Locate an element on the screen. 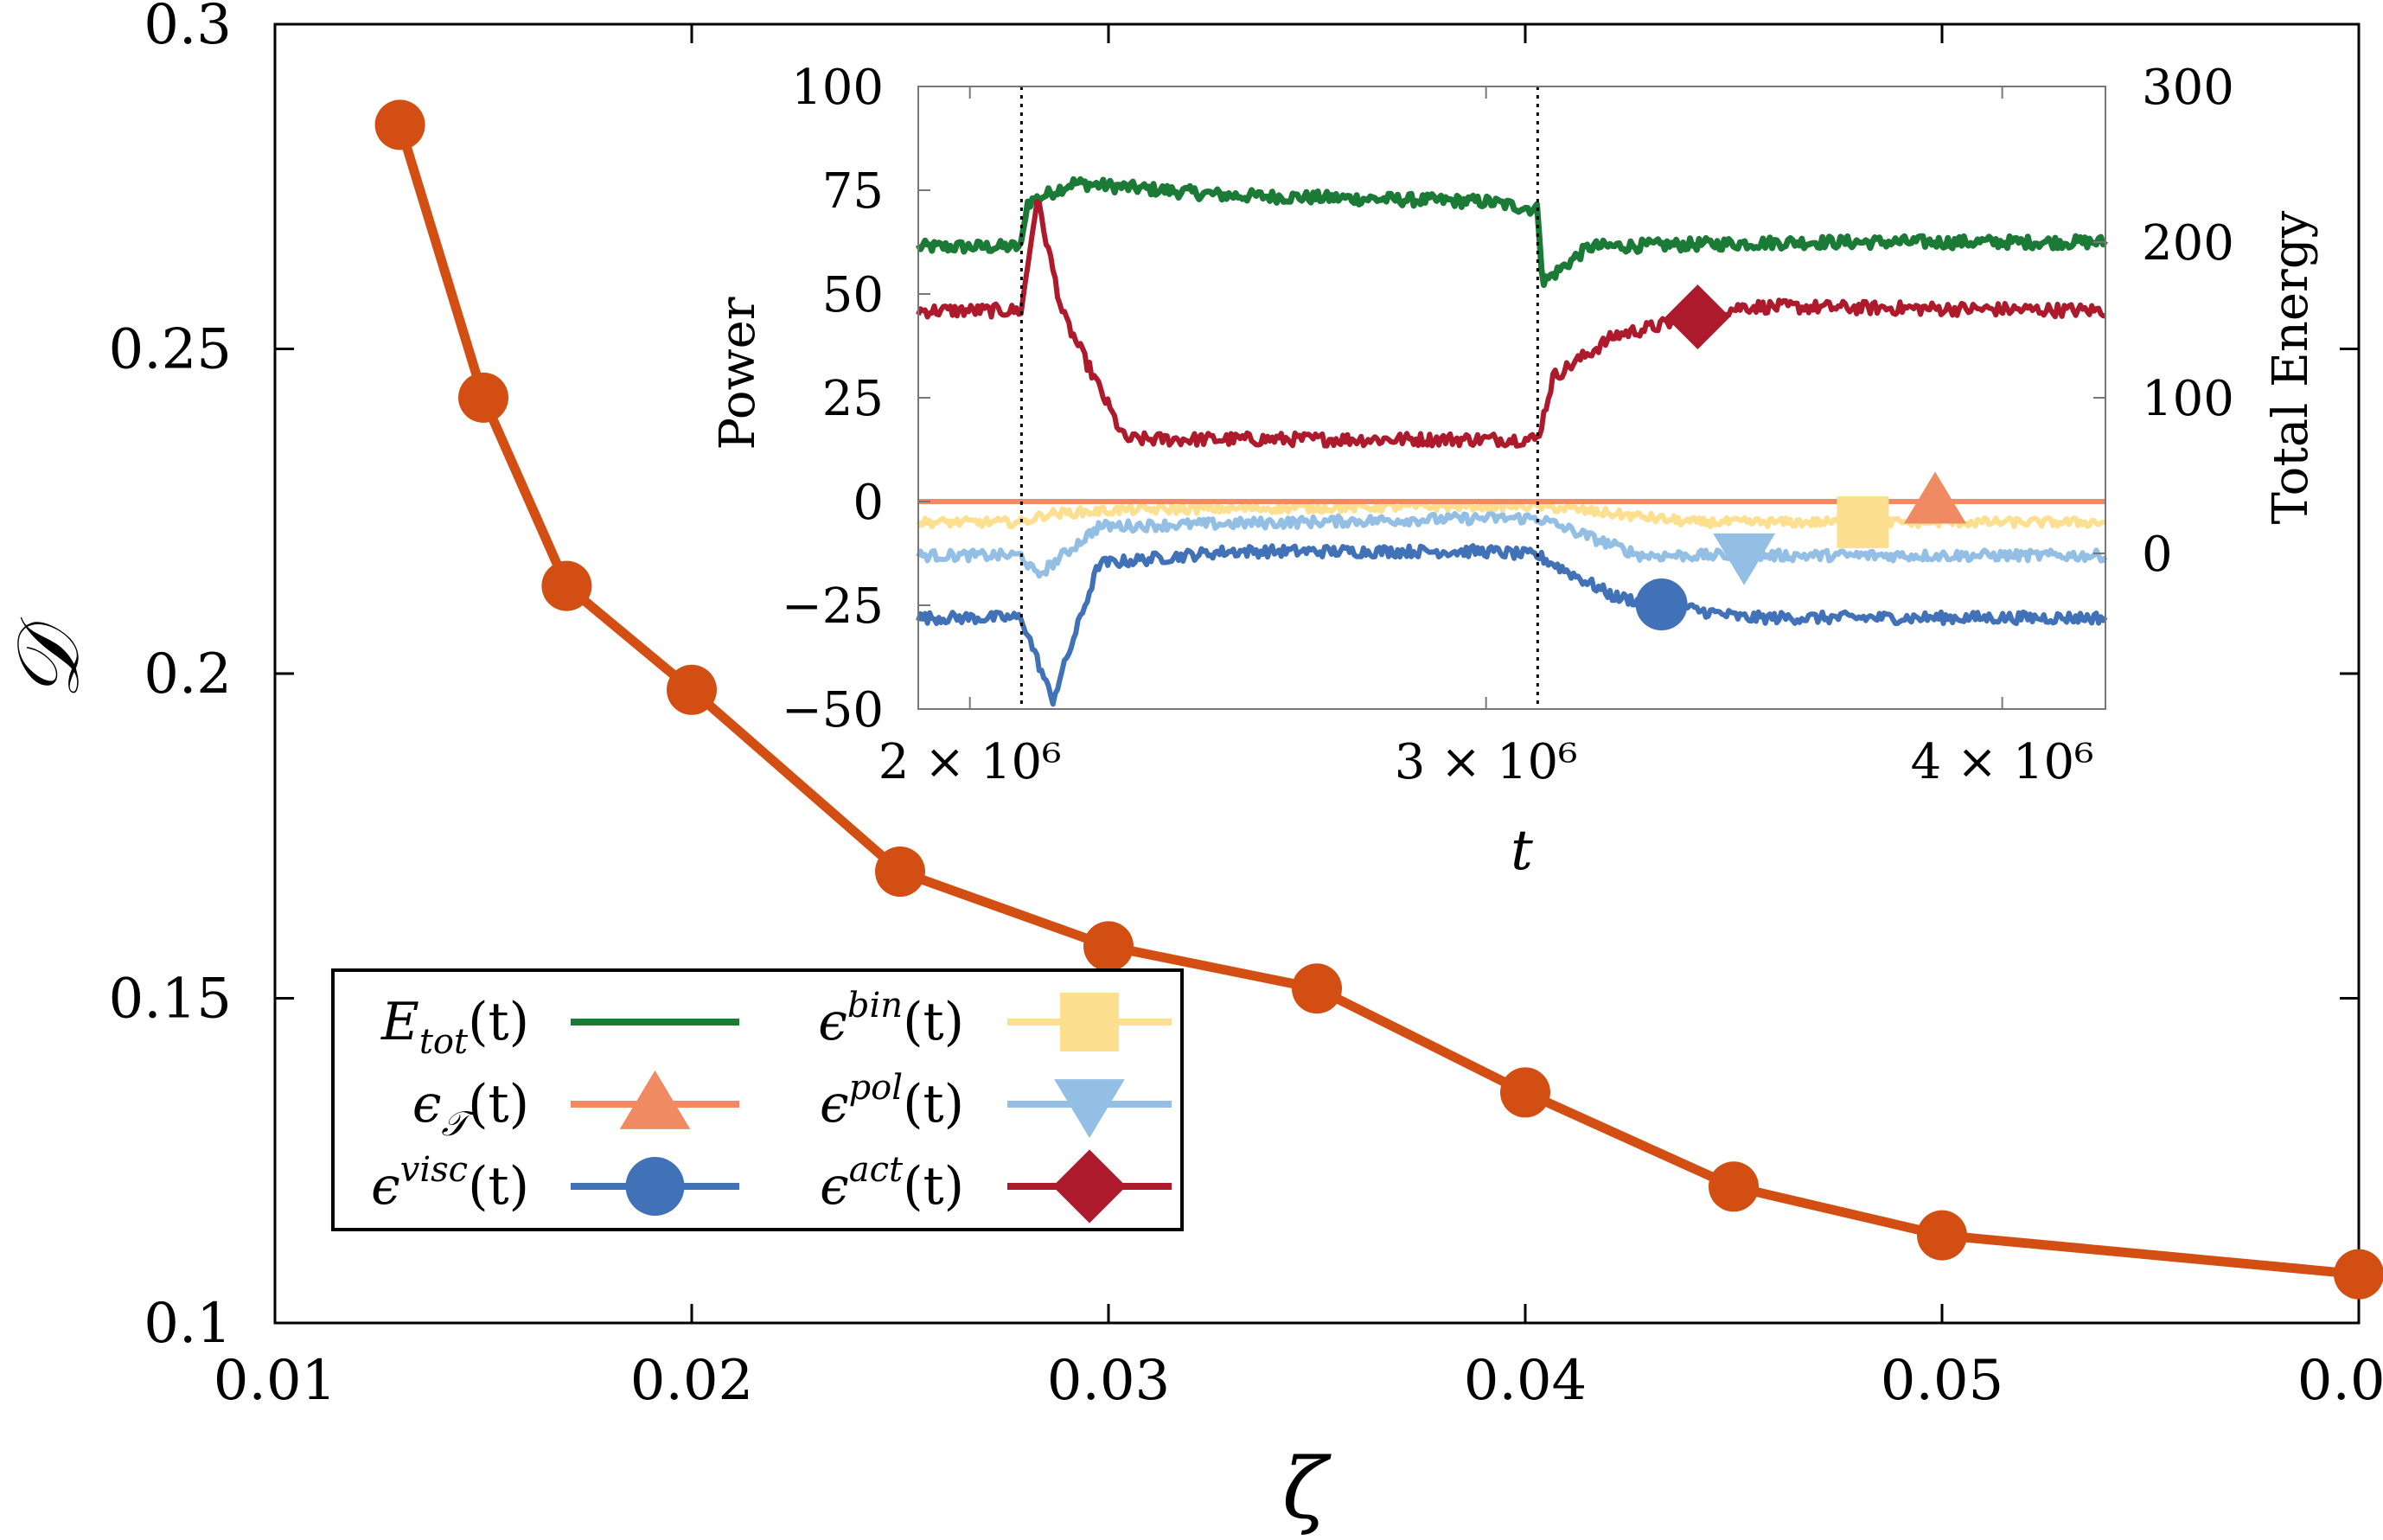 Image resolution: width=2383 pixels, height=1540 pixels. inset-y2-tick-label: 300 is located at coordinates (2188, 88).